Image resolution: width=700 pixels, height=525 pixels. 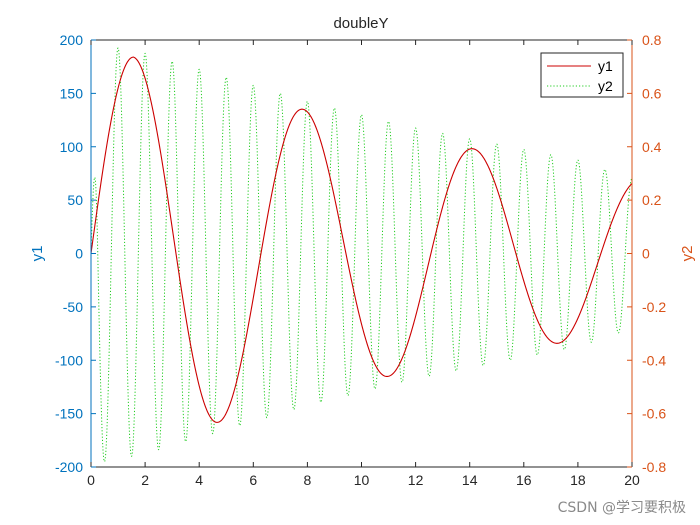 What do you see at coordinates (75, 200) in the screenshot?
I see `y1-tick-label: 50` at bounding box center [75, 200].